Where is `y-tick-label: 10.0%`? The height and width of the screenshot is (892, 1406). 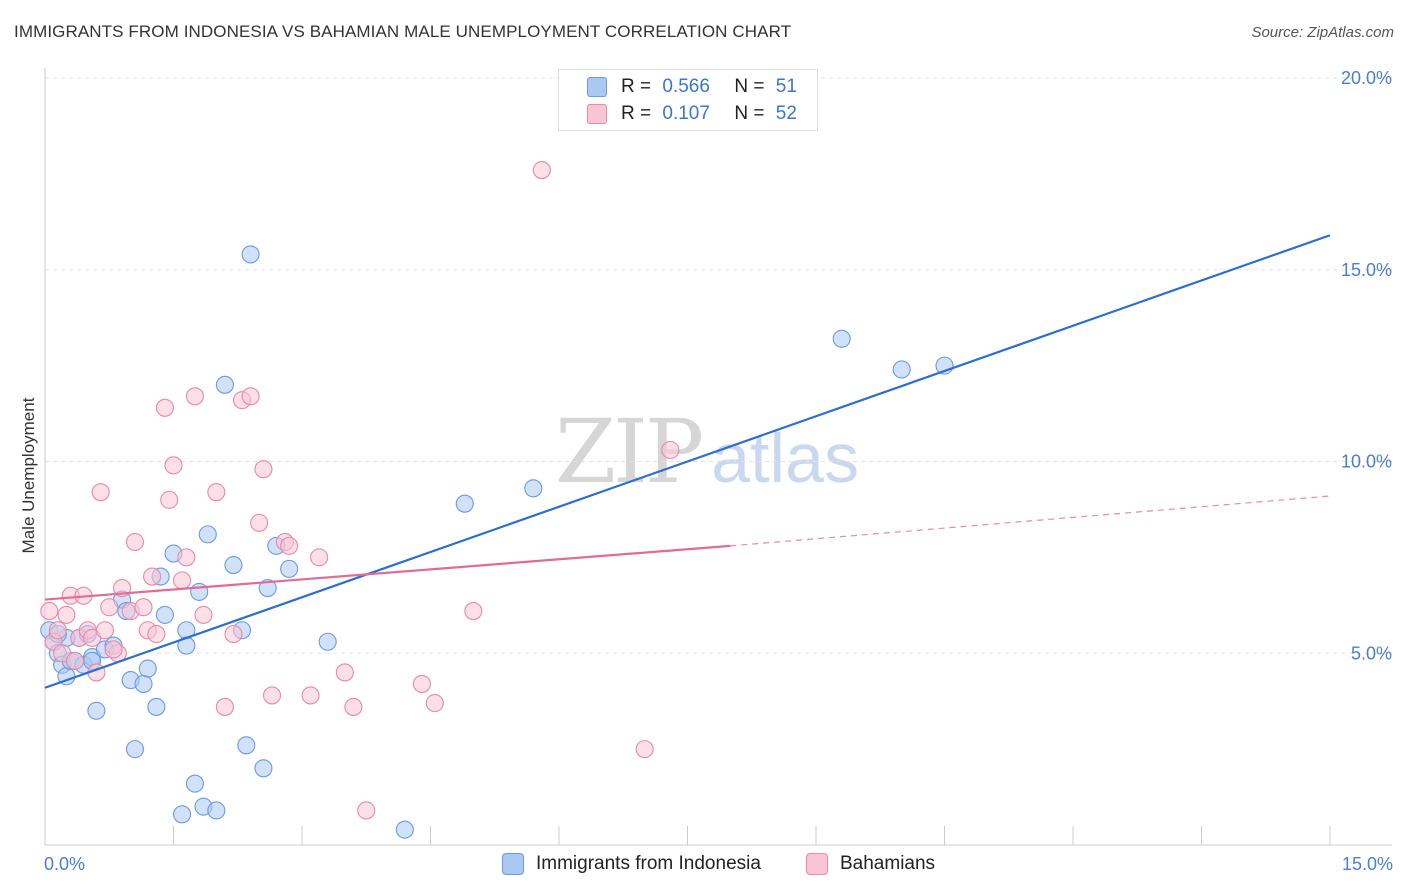
y-tick-label: 10.0% is located at coordinates (1366, 462).